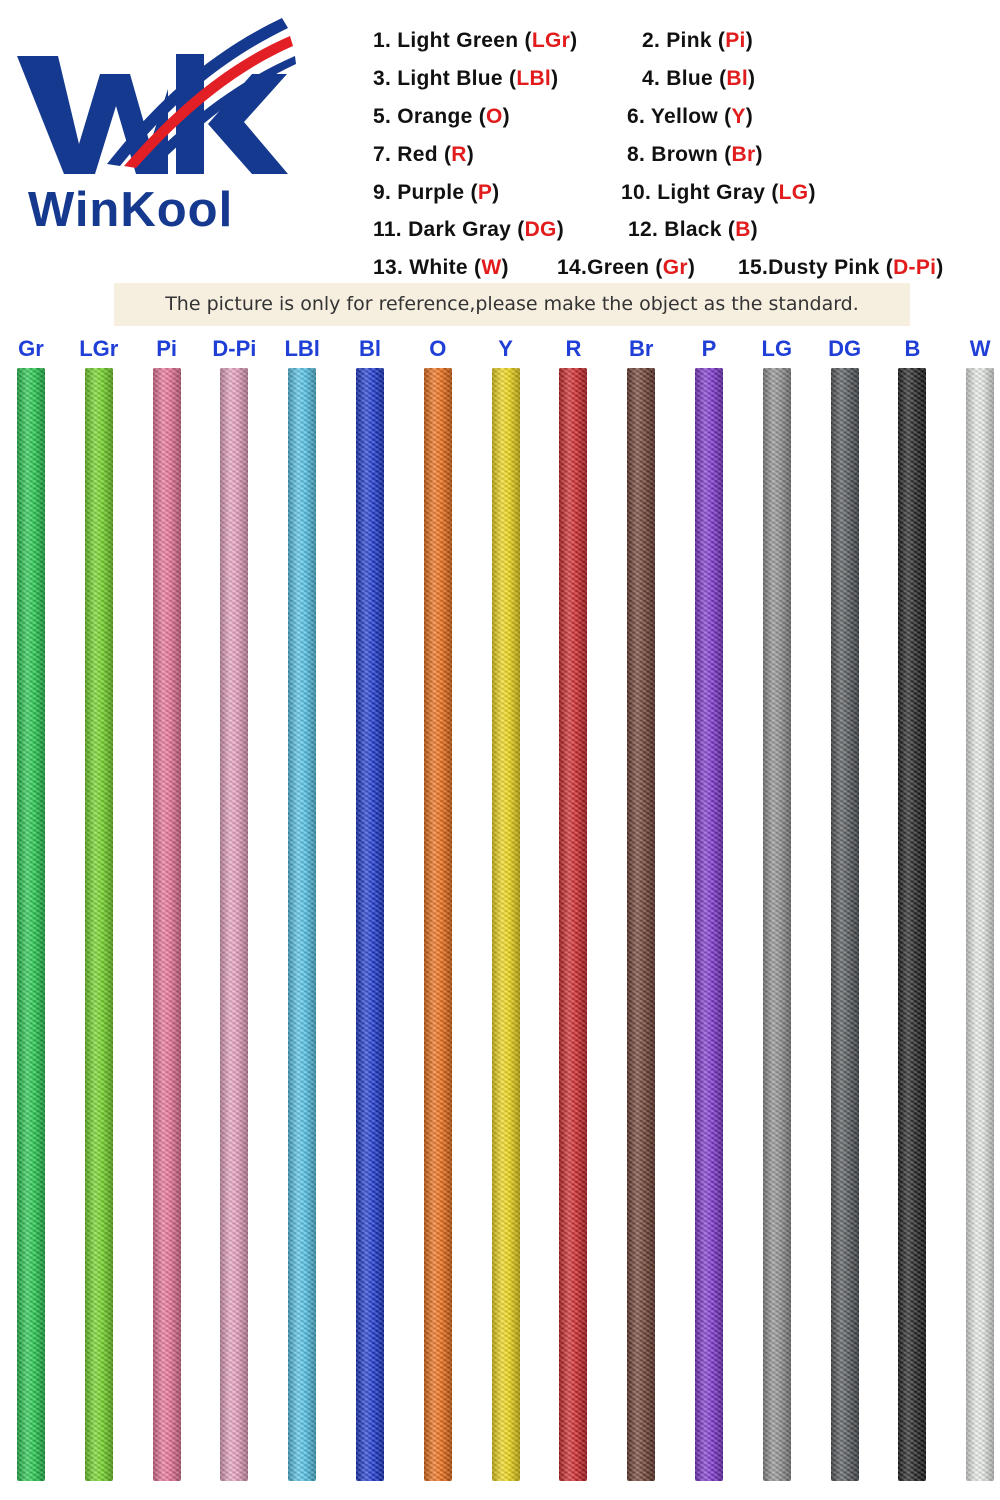  What do you see at coordinates (709, 348) in the screenshot?
I see `cable-label-p: P` at bounding box center [709, 348].